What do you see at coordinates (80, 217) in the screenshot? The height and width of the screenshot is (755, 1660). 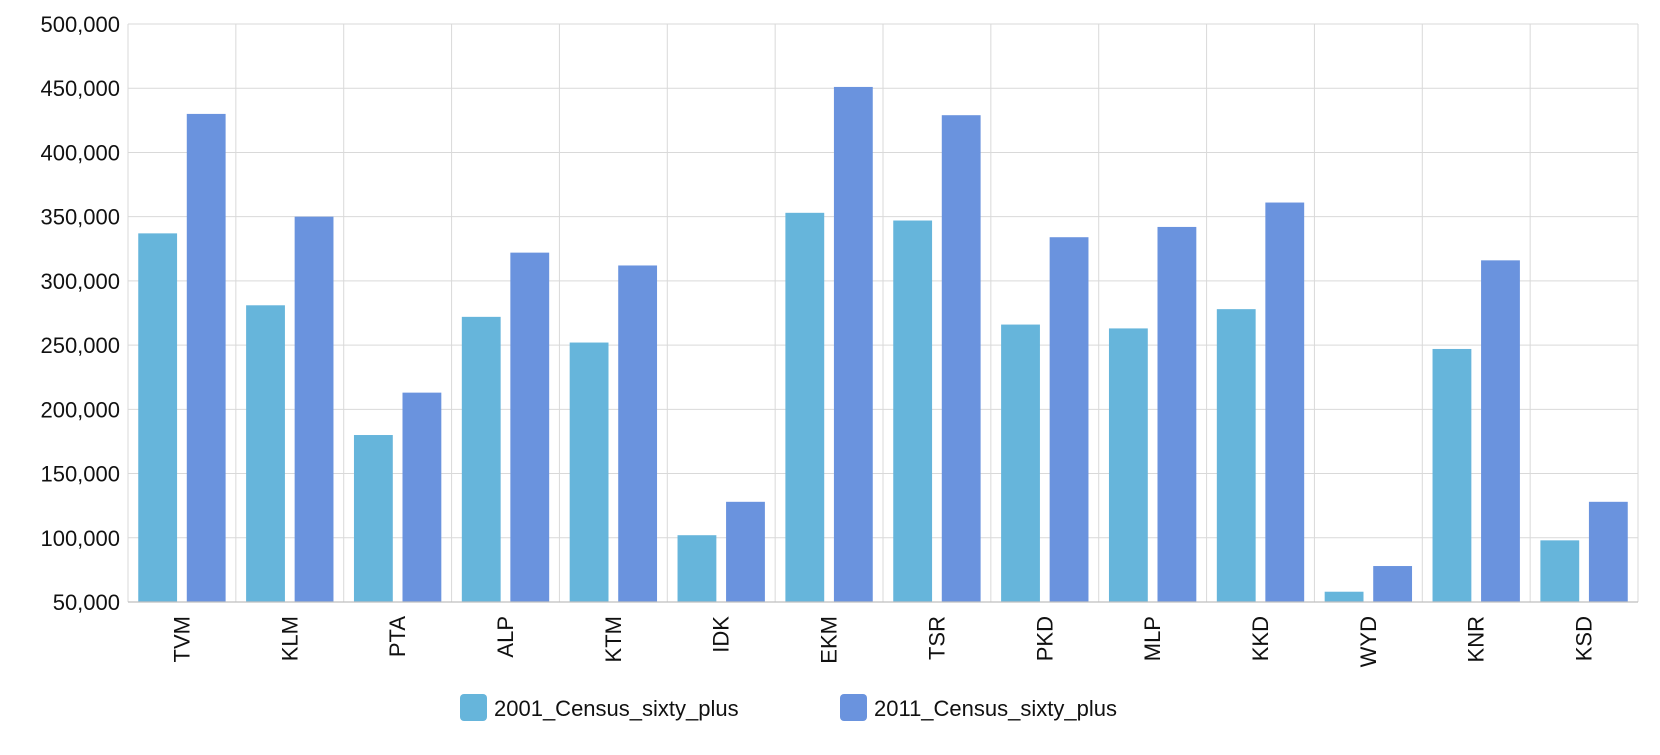 I see `y-tick-label: 350,000` at bounding box center [80, 217].